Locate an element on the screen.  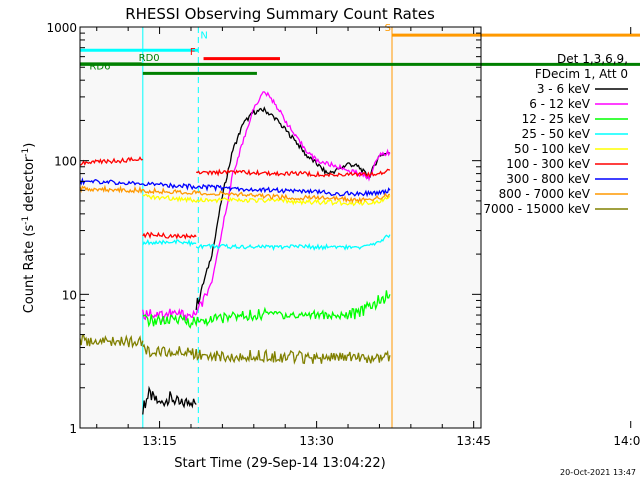
x-axis-label: Start Time (29-Sep-14 13:04:22) is located at coordinates (279, 463).